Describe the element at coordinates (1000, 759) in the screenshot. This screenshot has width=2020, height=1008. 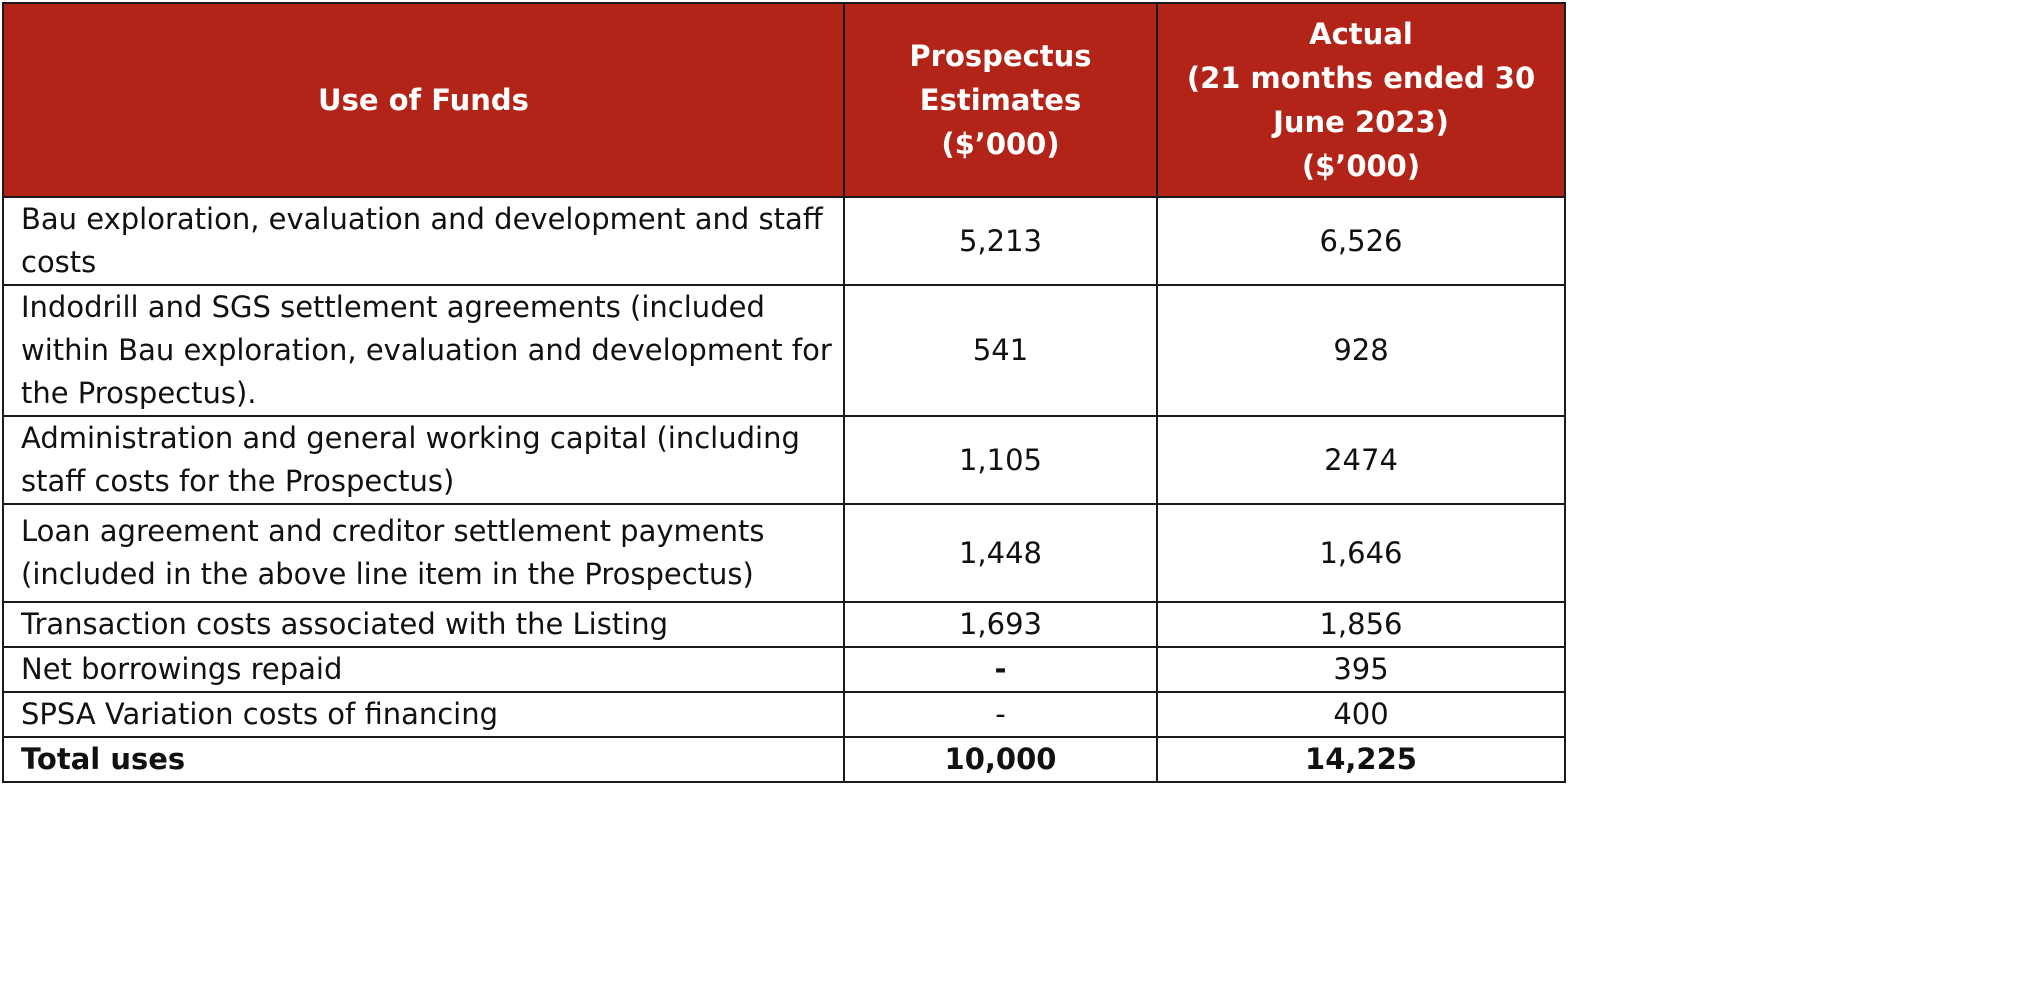
I see `total-prospectus-value: 10,000` at that location.